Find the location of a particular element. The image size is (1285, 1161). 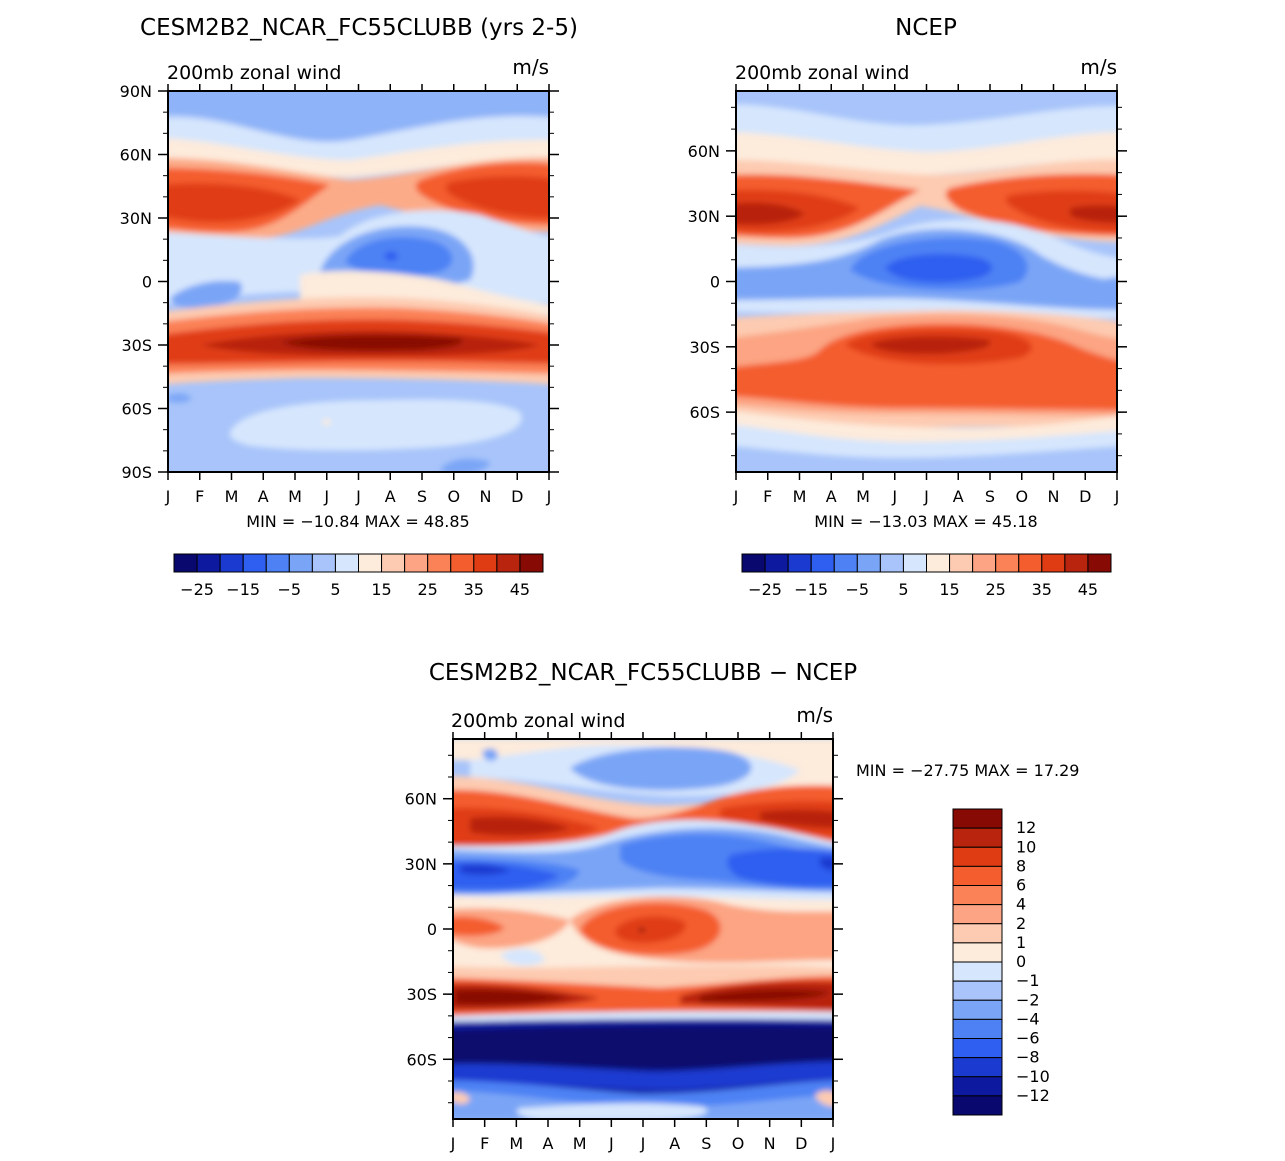

diff-colorbar-label: −10 is located at coordinates (1033, 1076).